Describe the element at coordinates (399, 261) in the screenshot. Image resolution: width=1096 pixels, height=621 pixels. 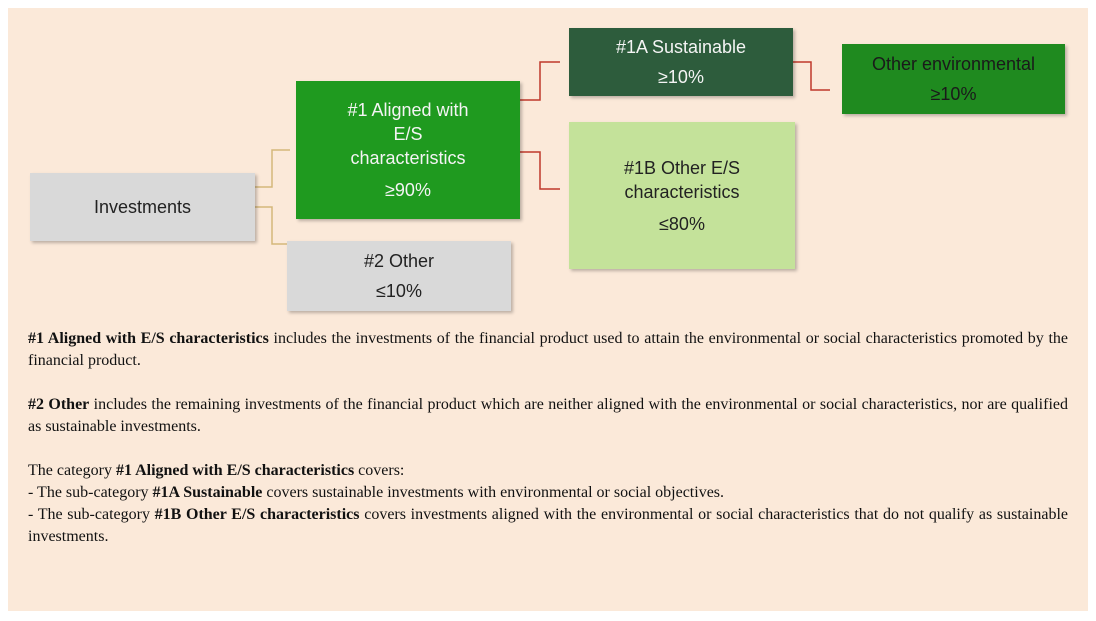
I see `box-label: #2 Other` at that location.